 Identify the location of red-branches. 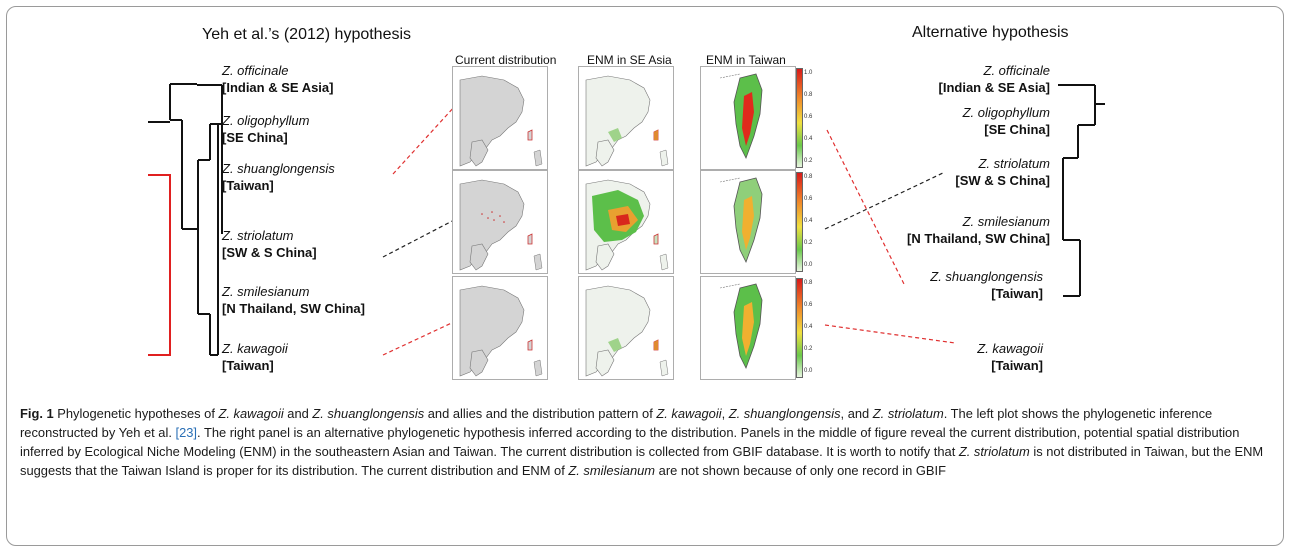
(159, 265).